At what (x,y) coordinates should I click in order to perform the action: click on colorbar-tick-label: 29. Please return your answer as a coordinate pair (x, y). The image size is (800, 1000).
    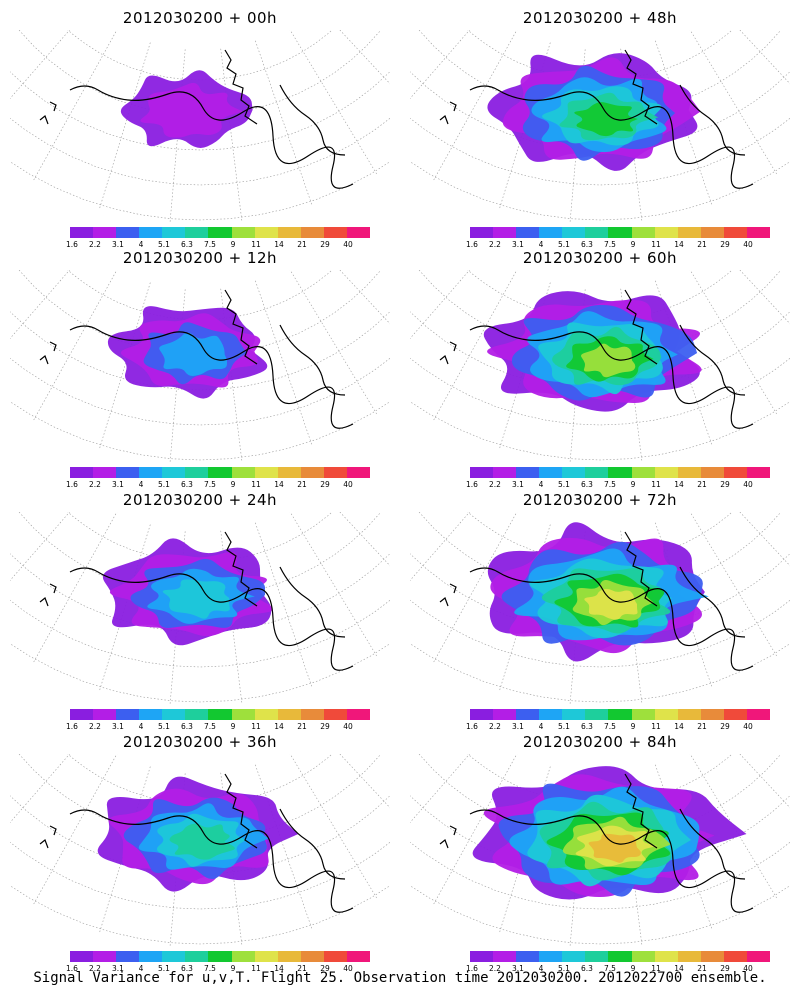
    Looking at the image, I should click on (725, 244).